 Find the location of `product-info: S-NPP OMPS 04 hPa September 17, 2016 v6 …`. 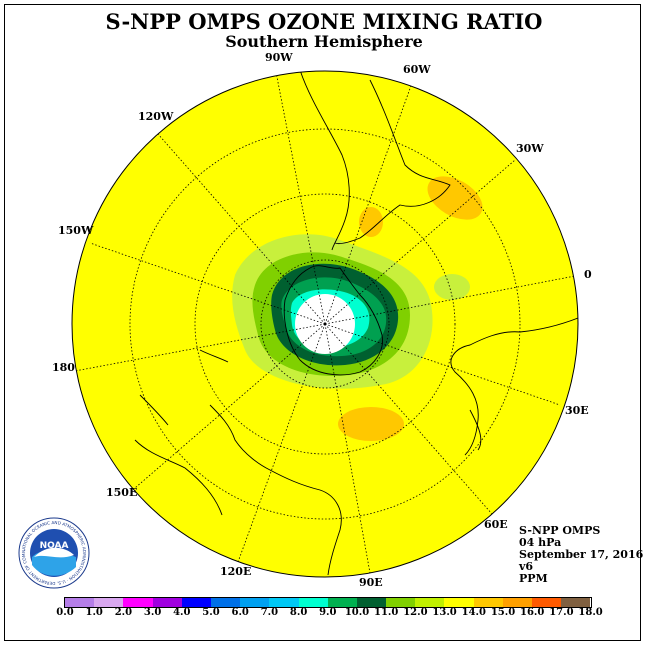

product-info: S-NPP OMPS 04 hPa September 17, 2016 v6 … is located at coordinates (581, 555).